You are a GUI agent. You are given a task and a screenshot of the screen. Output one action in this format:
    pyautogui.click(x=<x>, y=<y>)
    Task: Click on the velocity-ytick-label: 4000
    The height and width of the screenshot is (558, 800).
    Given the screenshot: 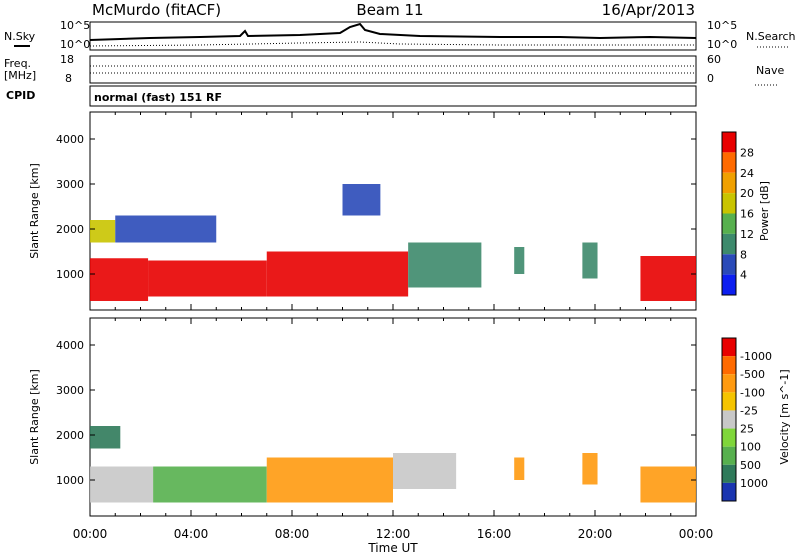 What is the action you would take?
    pyautogui.click(x=70, y=345)
    